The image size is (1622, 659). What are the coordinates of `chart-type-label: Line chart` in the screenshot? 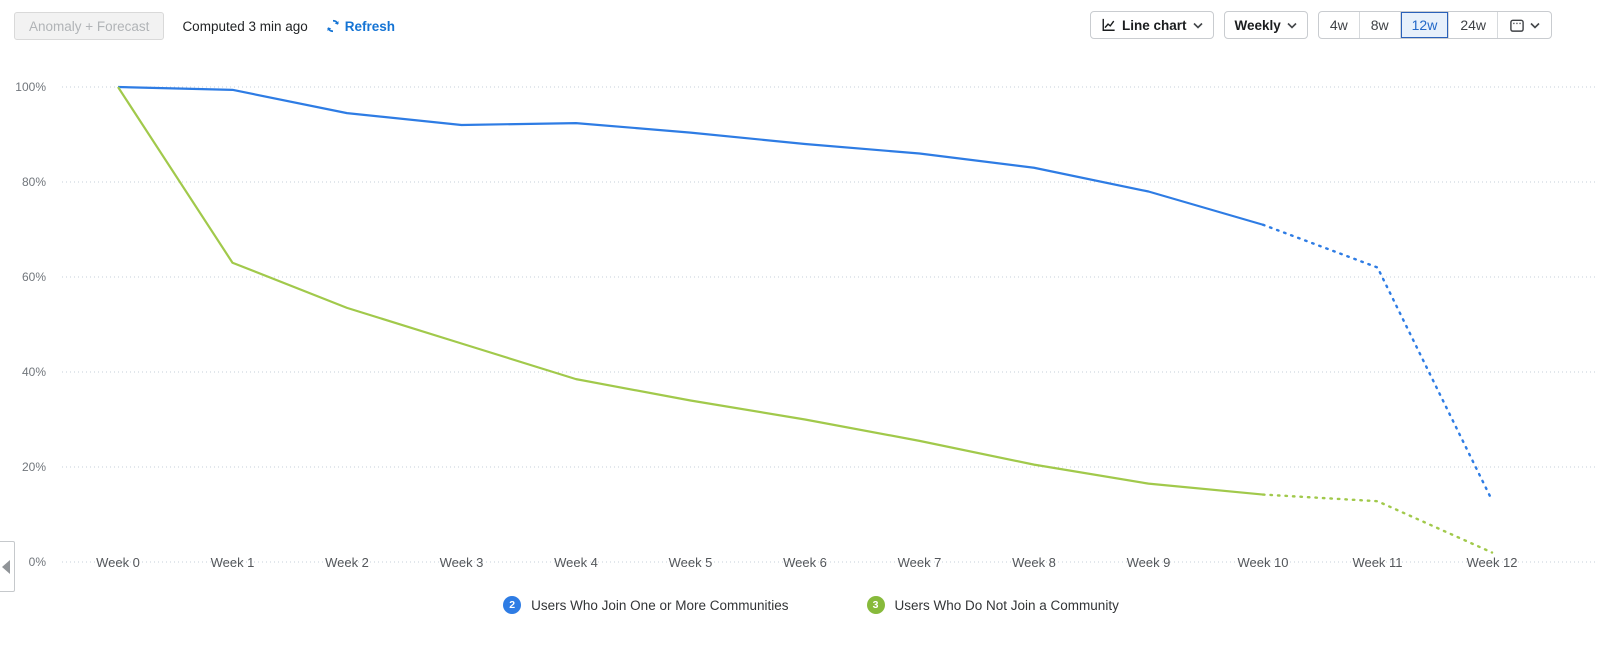 It's located at (1154, 25).